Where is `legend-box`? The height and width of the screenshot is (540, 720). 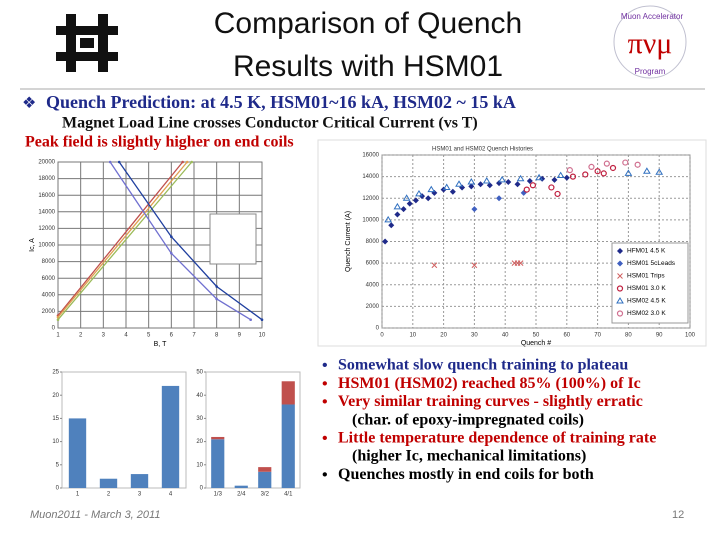 legend-box is located at coordinates (650, 283).